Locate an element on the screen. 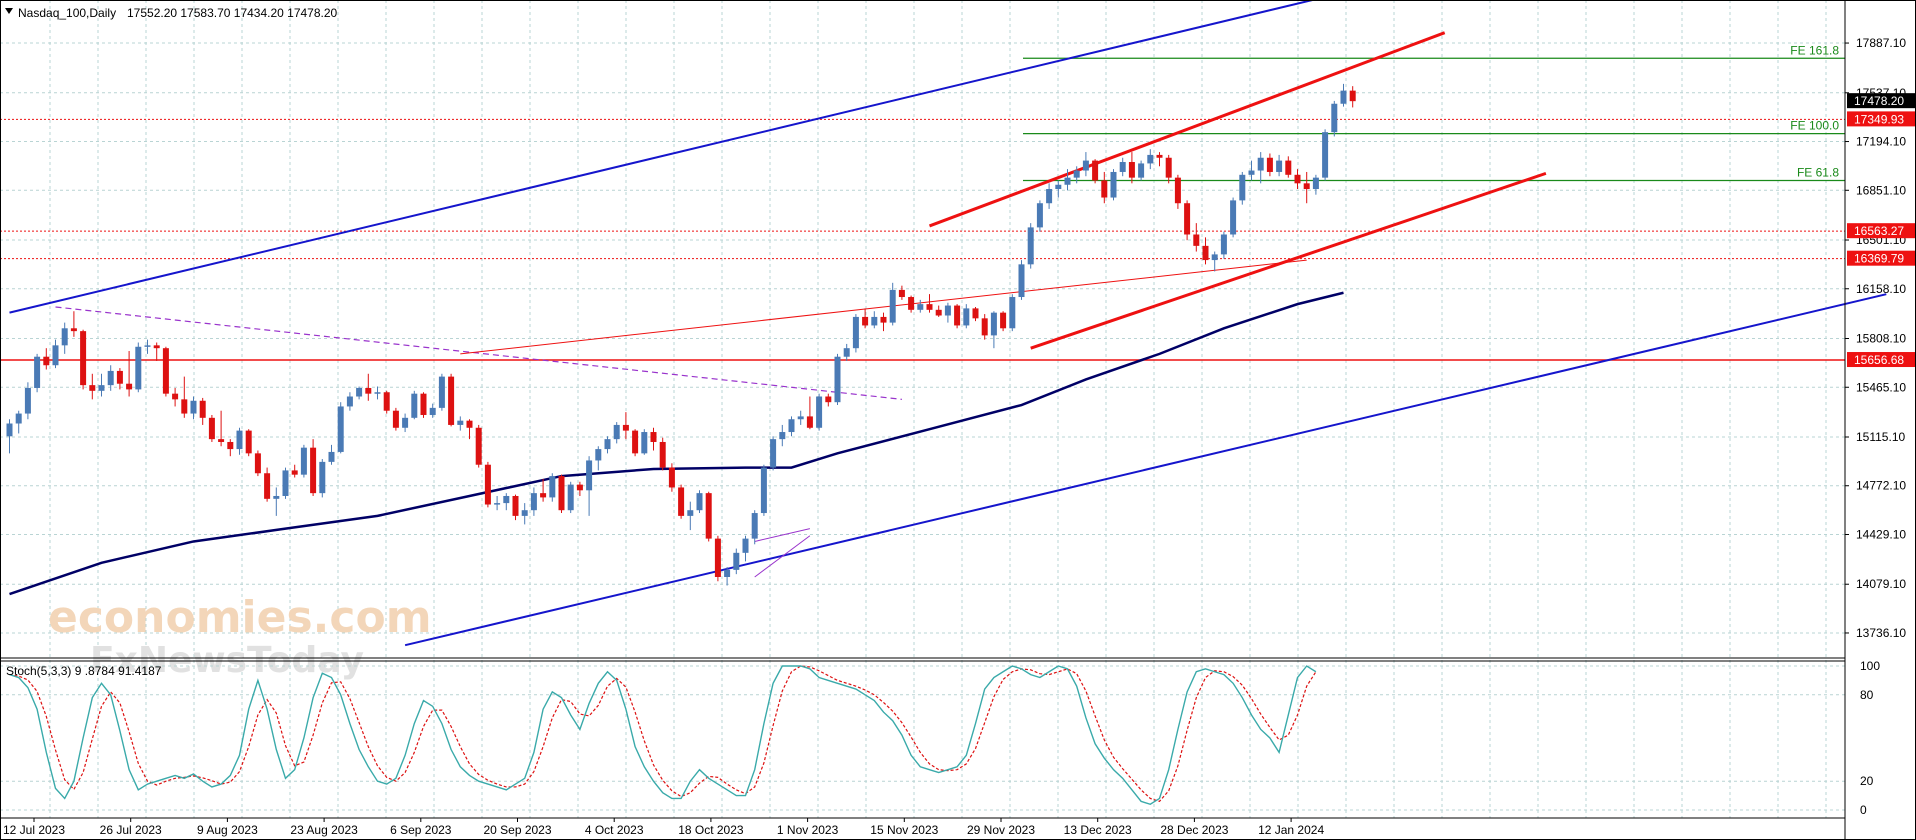  date-tick-label: 12 Jul 2023 is located at coordinates (34, 830).